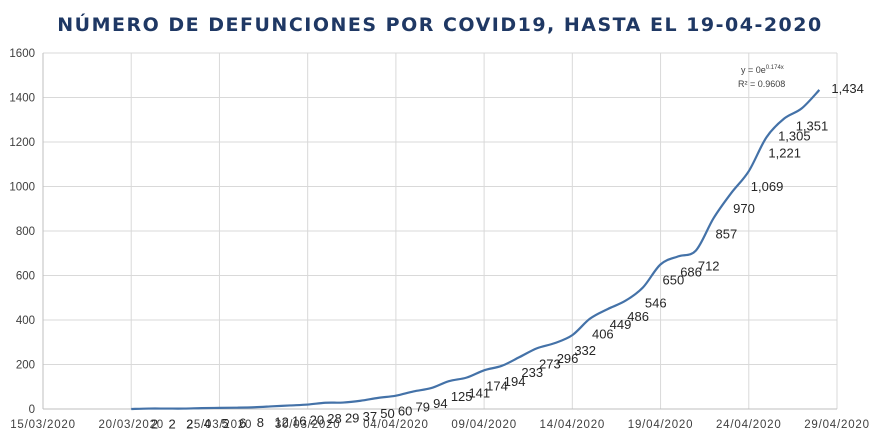 The height and width of the screenshot is (441, 880). I want to click on y-tick-label: 600, so click(25, 277).